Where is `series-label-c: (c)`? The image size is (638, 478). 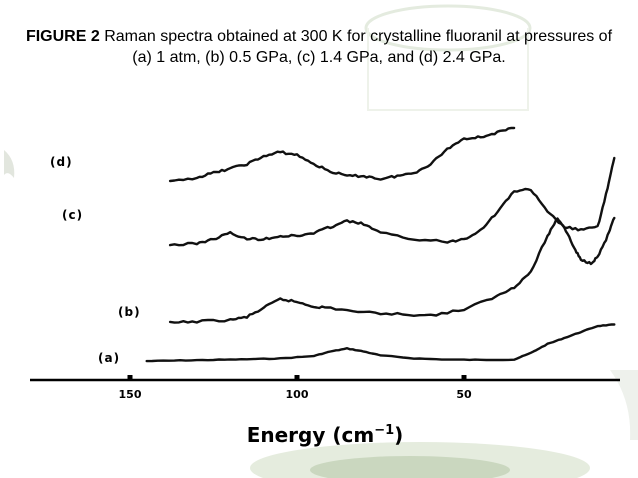 series-label-c: (c) is located at coordinates (72, 215).